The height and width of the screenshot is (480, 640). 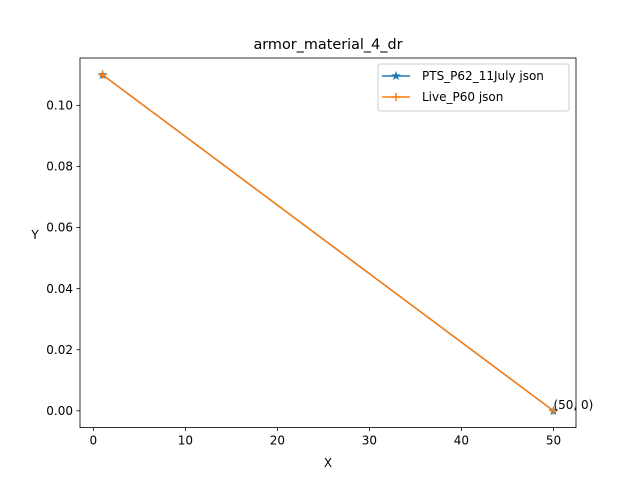 I want to click on x-tick-label: 0, so click(x=94, y=441).